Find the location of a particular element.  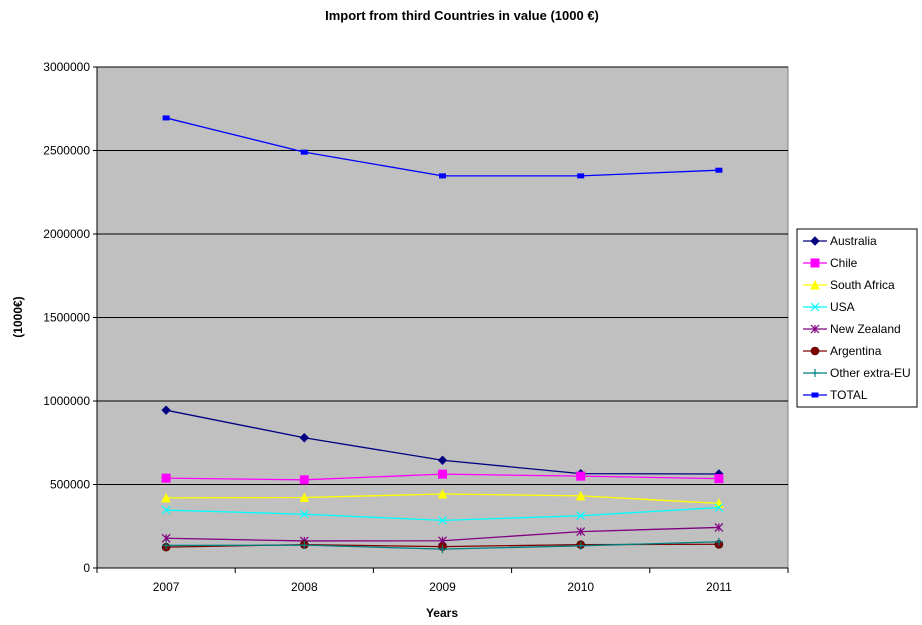

series-other-extra-eu is located at coordinates (442, 545).